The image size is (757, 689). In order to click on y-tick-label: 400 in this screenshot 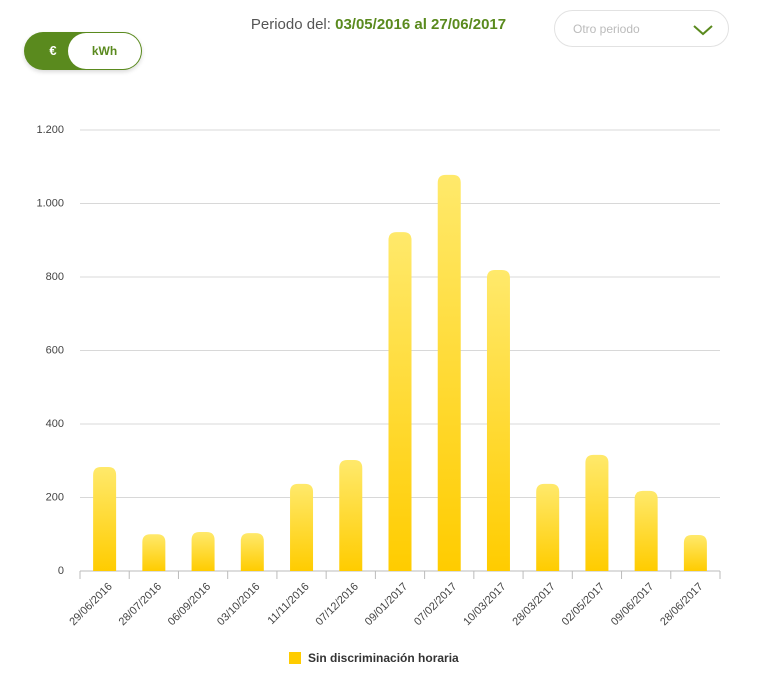, I will do `click(55, 424)`.